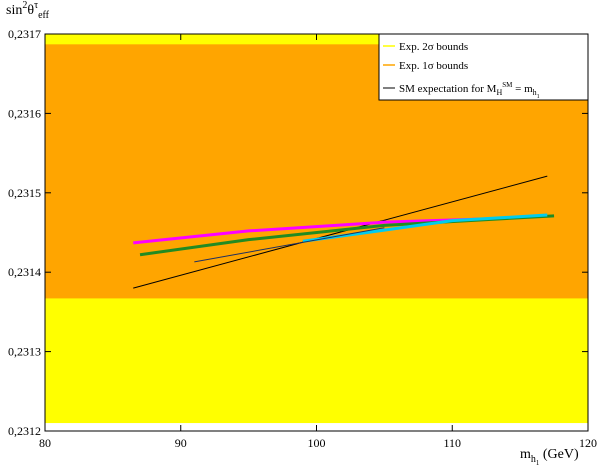 This screenshot has width=599, height=476. What do you see at coordinates (45, 443) in the screenshot?
I see `x-tick-label: 80` at bounding box center [45, 443].